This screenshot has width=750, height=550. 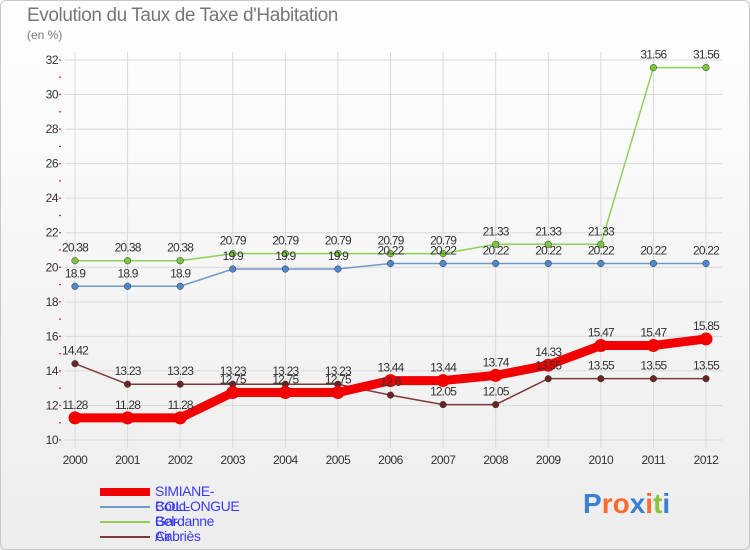 What do you see at coordinates (52, 405) in the screenshot?
I see `y-tick-label: 12` at bounding box center [52, 405].